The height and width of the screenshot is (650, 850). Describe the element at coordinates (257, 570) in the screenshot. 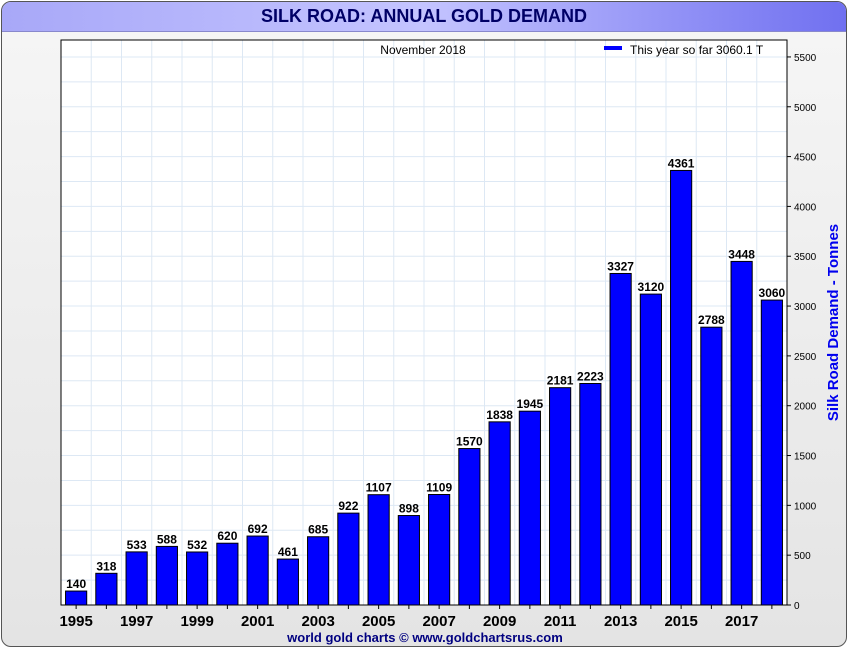

I see `bar-2001` at that location.